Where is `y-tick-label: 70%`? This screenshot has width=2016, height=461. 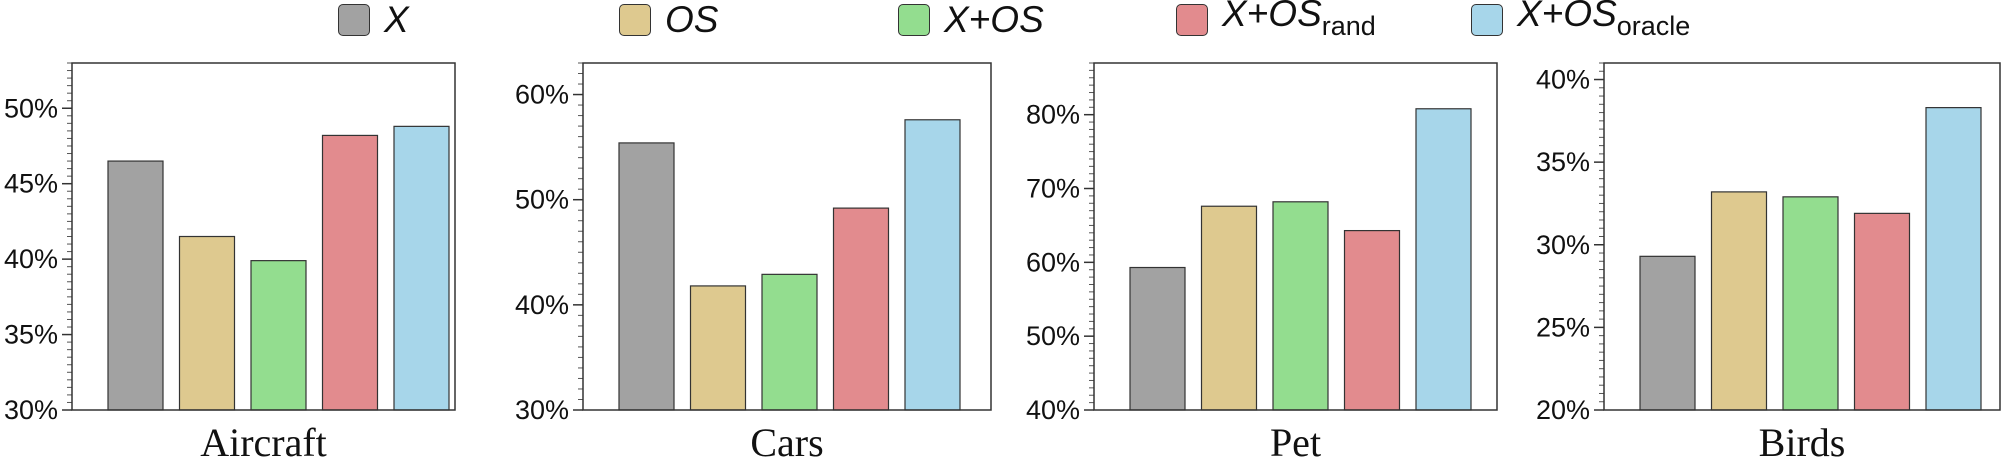 y-tick-label: 70% is located at coordinates (1053, 189).